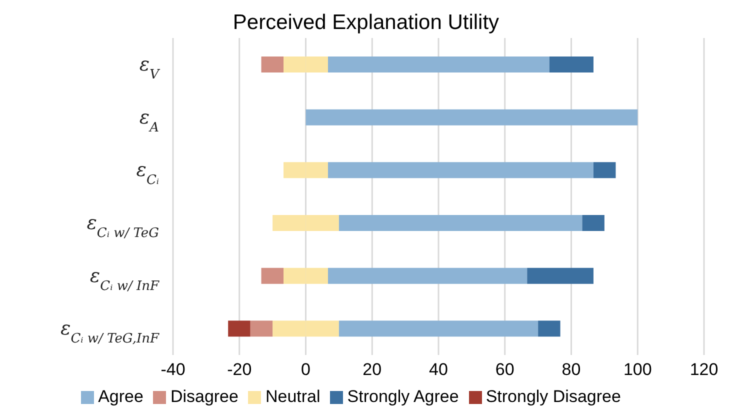 Image resolution: width=732 pixels, height=415 pixels. Describe the element at coordinates (292, 396) in the screenshot. I see `legend-label: Neutral` at that location.